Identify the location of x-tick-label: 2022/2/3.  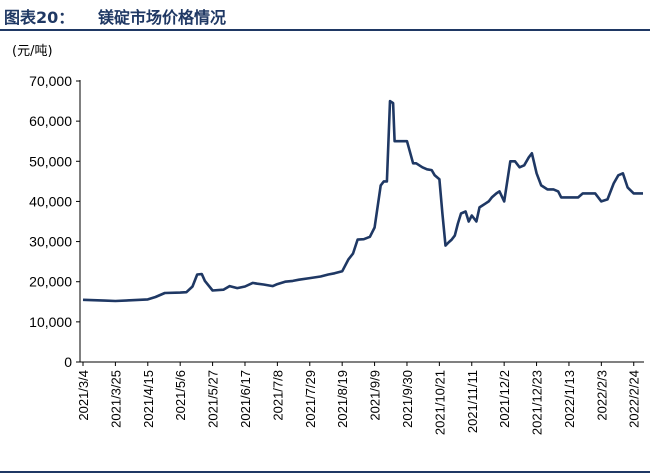
(601, 395).